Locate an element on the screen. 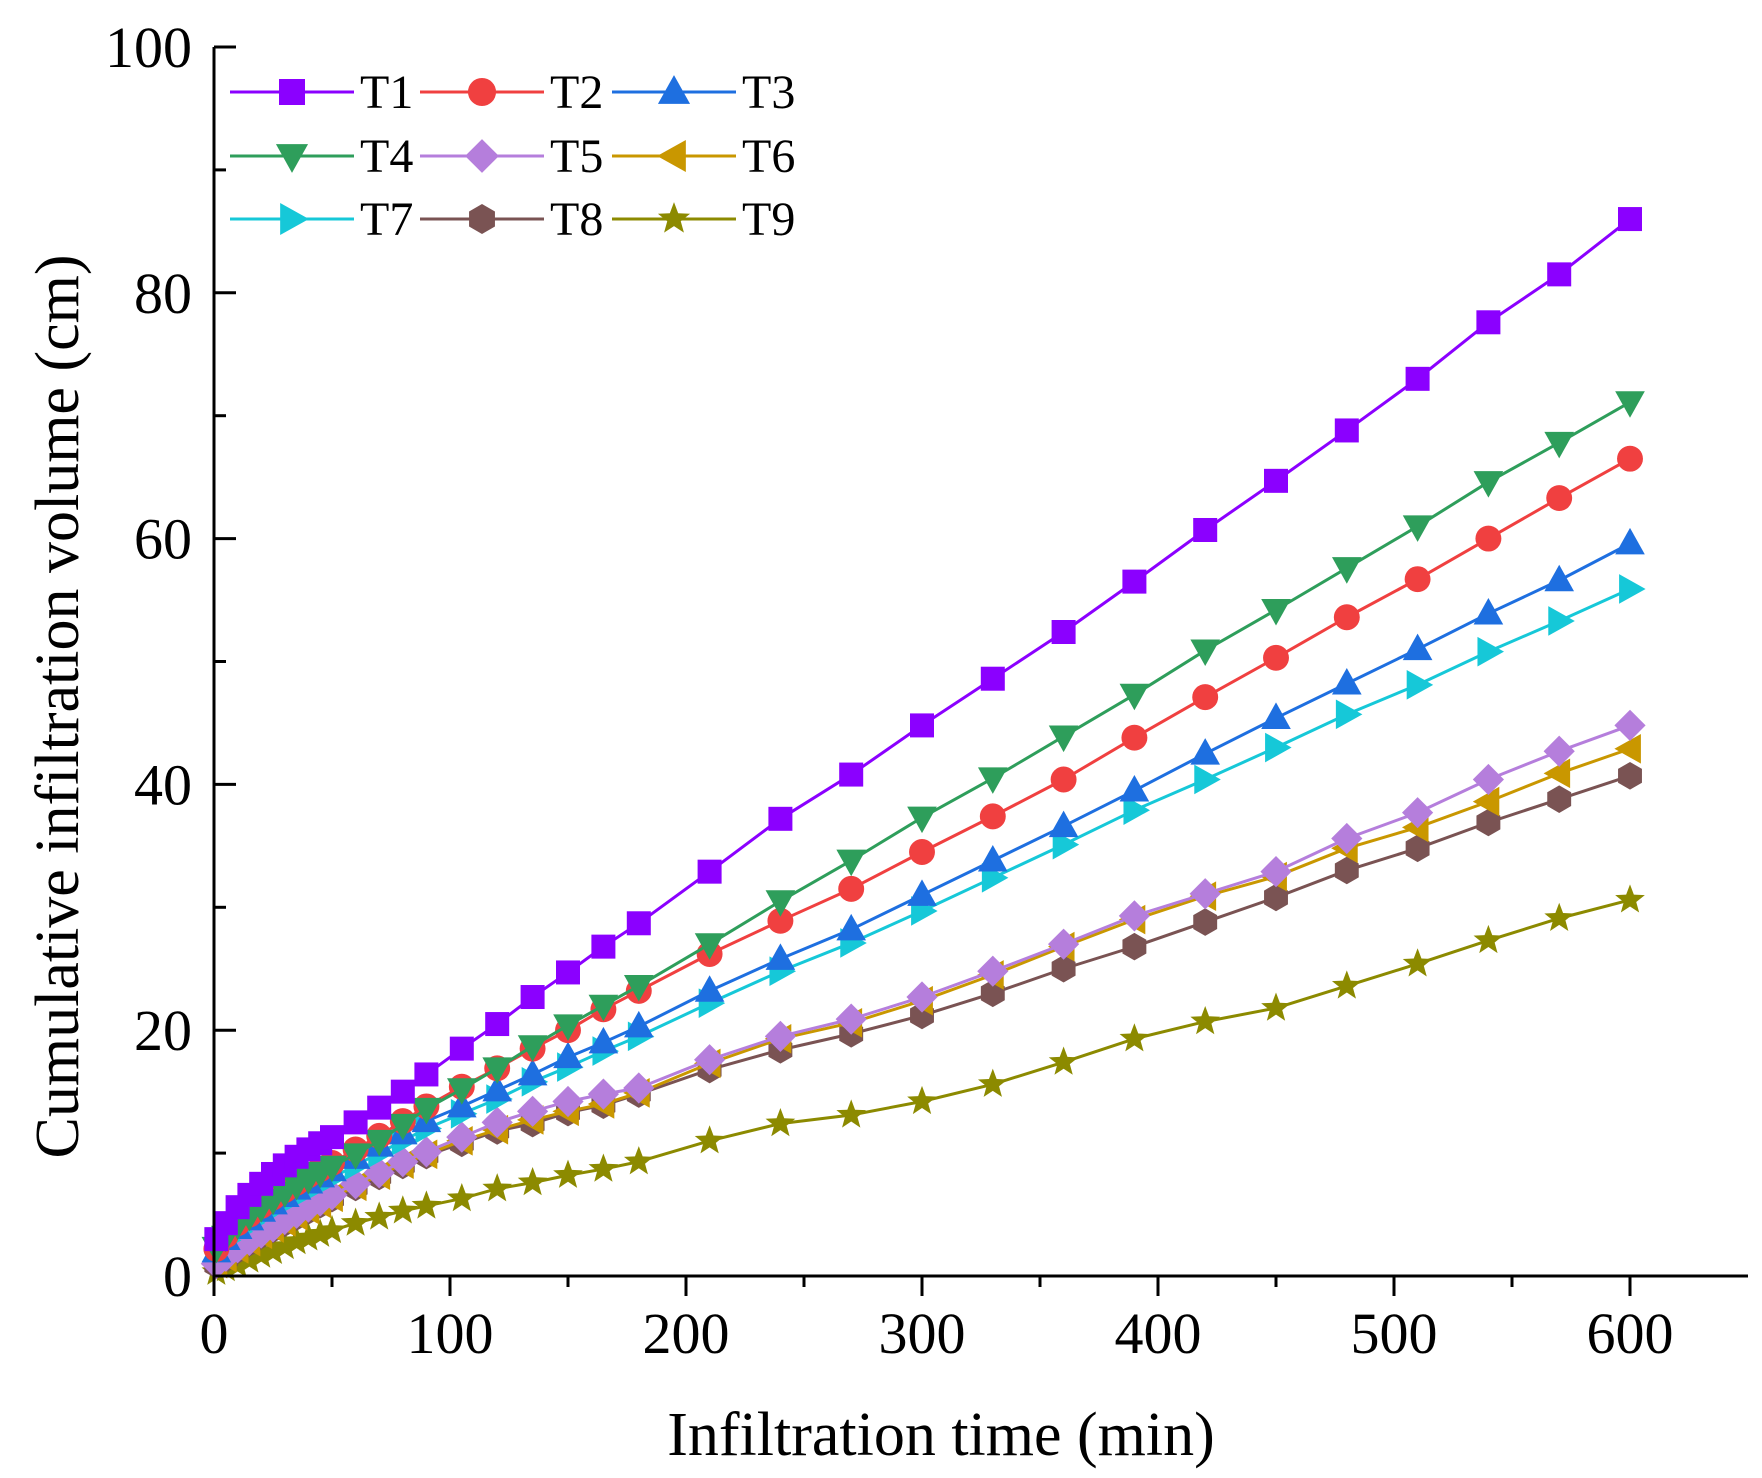 The height and width of the screenshot is (1478, 1762). legend-item-T6: T6 is located at coordinates (703, 156).